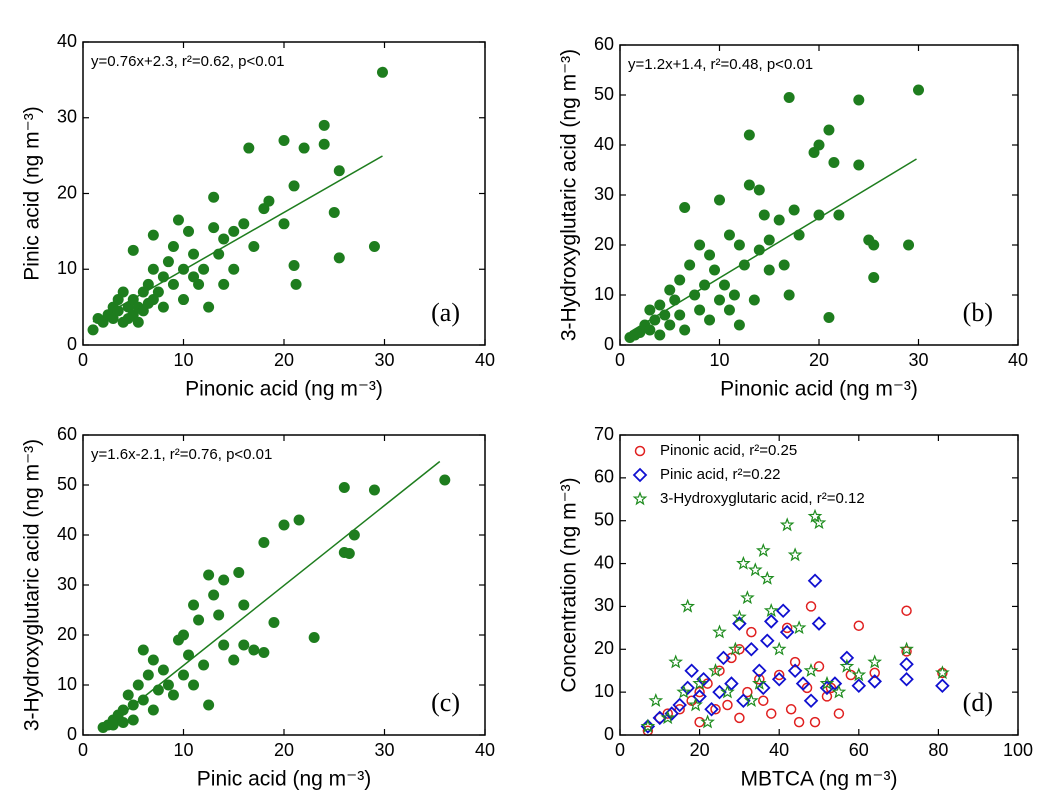 This screenshot has height=805, width=1037. I want to click on x-tick-label: 40, so click(485, 750).